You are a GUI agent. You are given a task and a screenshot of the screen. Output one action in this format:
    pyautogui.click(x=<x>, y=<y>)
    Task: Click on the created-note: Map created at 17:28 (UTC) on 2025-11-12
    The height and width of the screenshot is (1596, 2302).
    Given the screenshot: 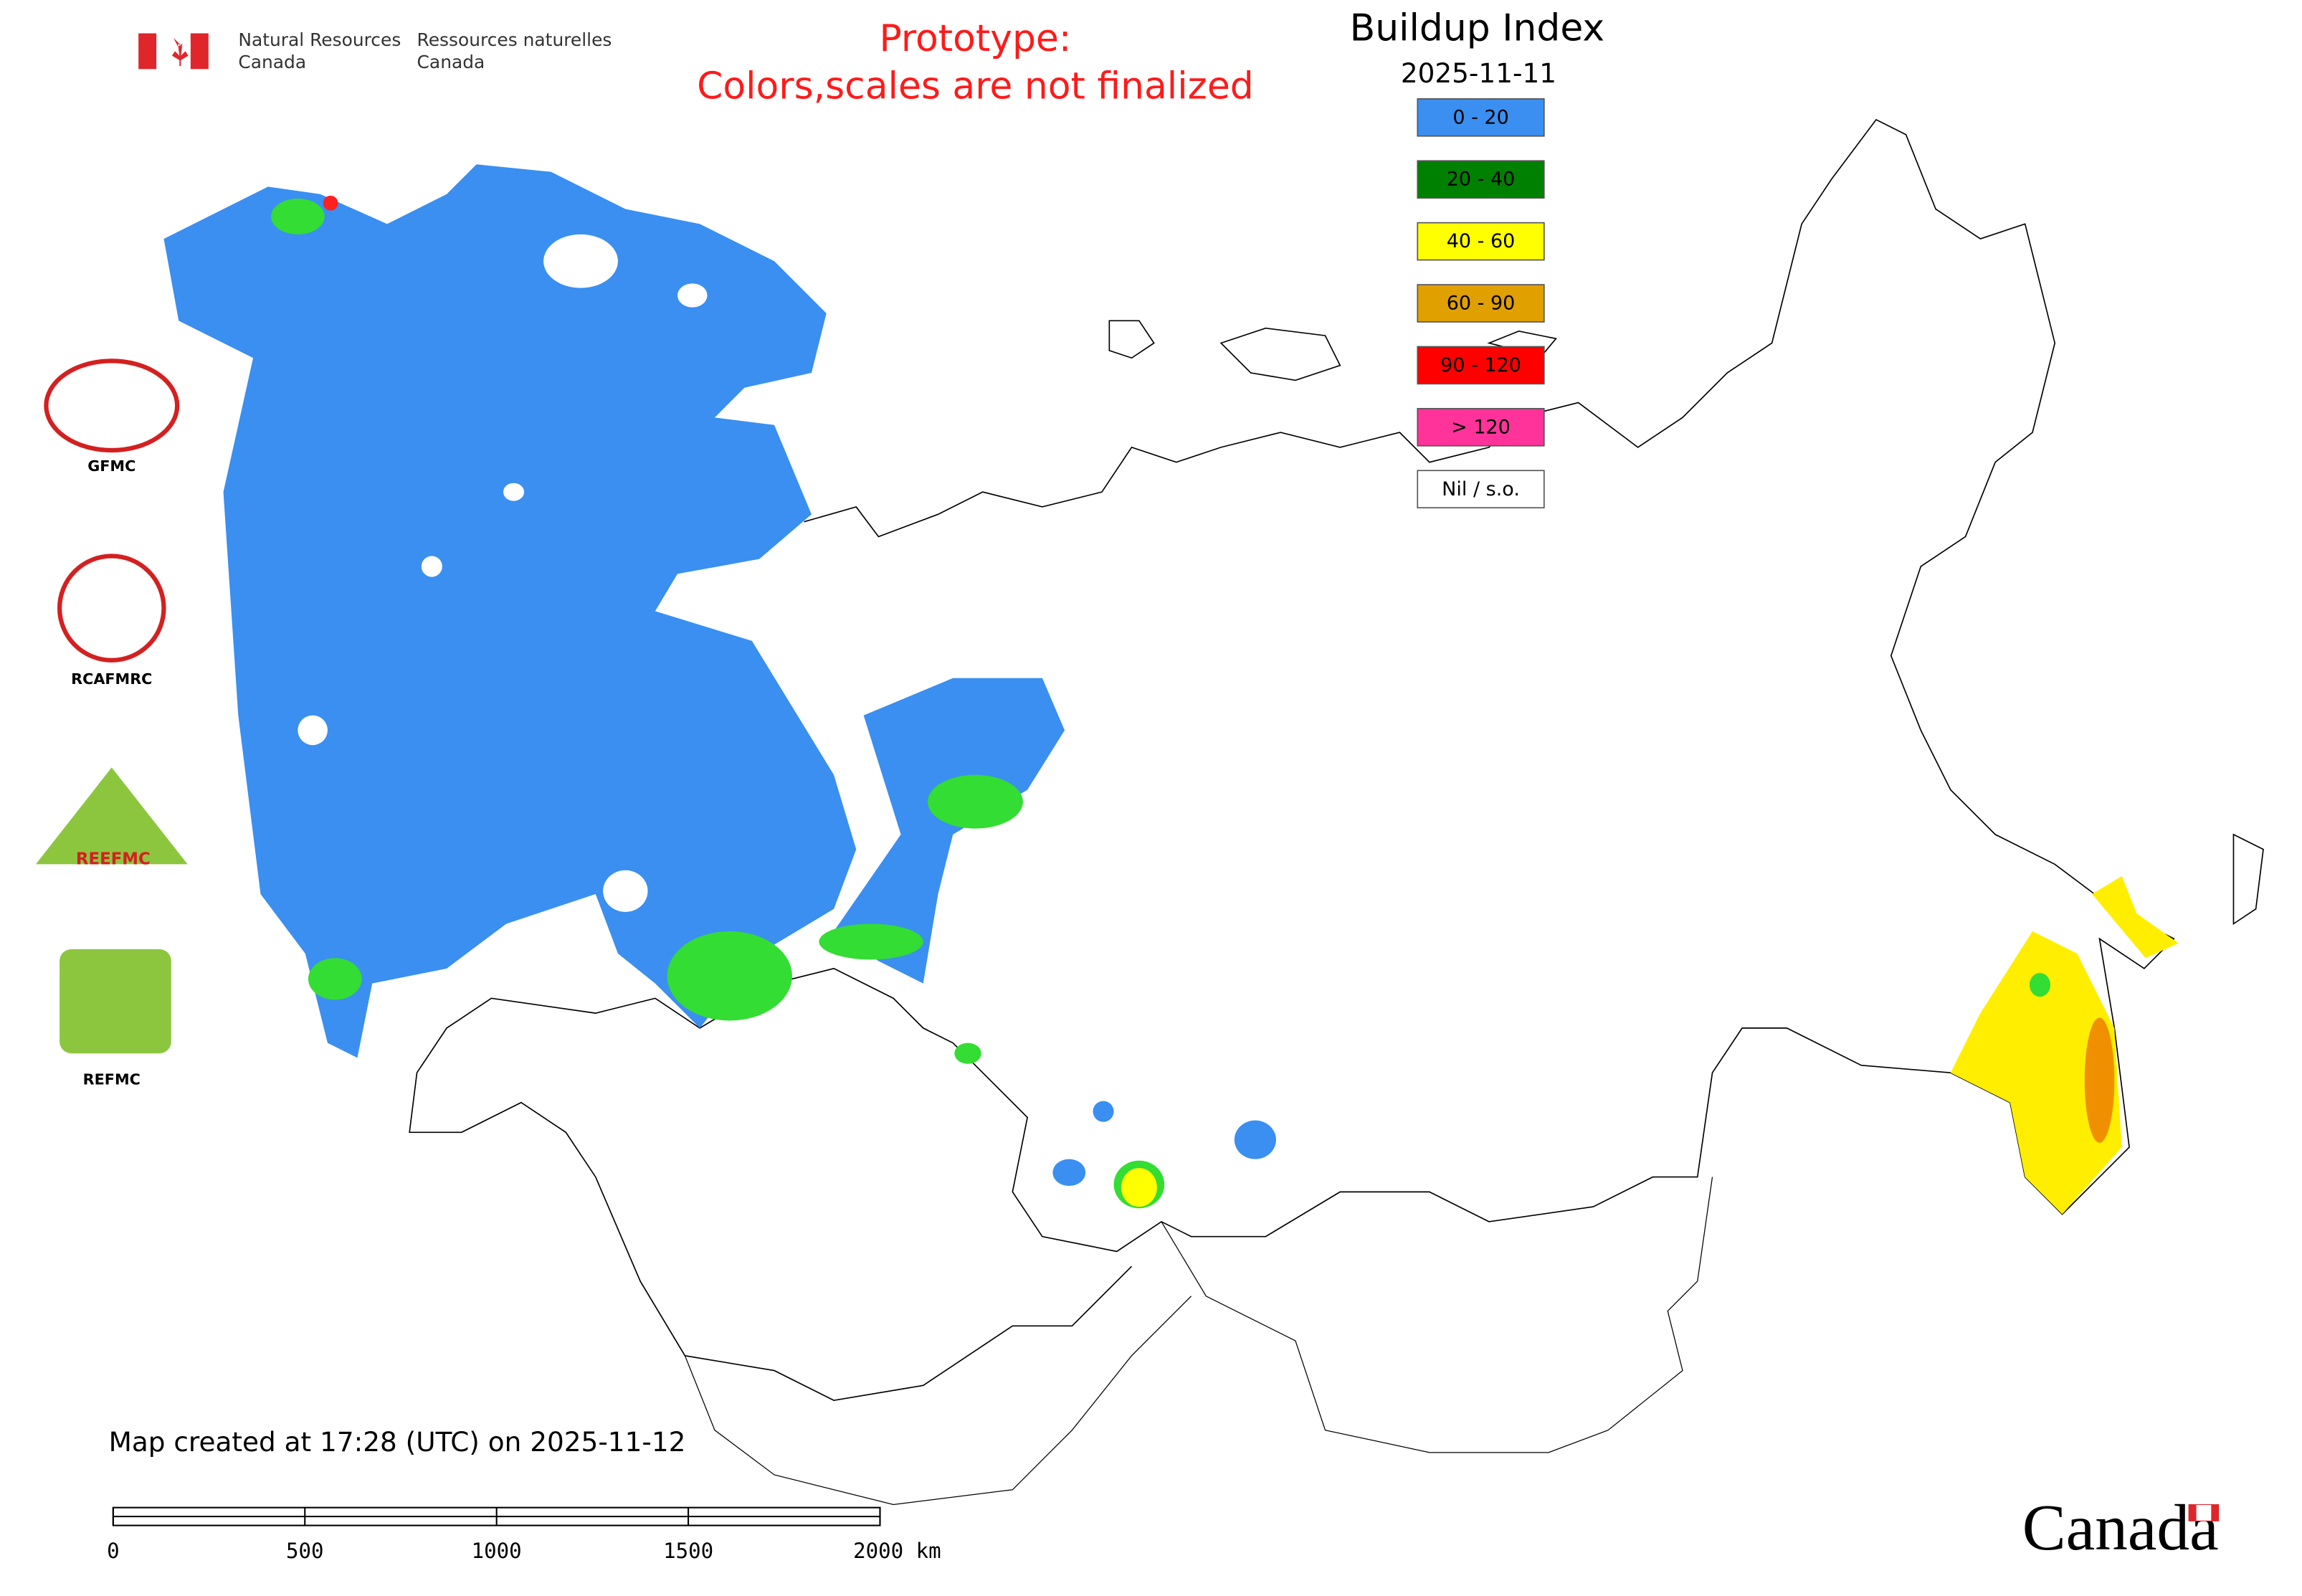 What is the action you would take?
    pyautogui.click(x=397, y=1442)
    